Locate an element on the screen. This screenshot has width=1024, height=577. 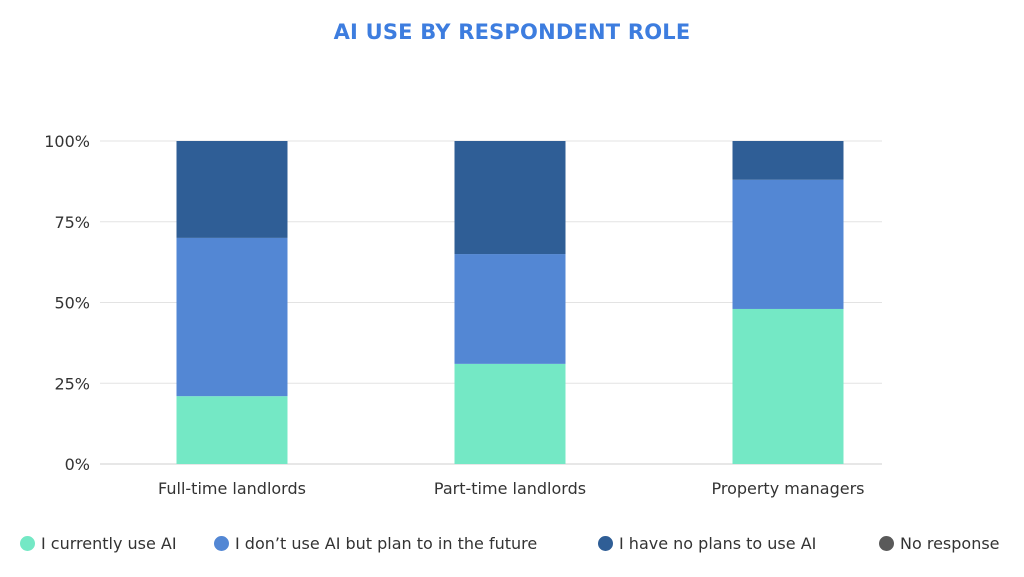
x-tick-label: Part-time landlords is located at coordinates (510, 488).